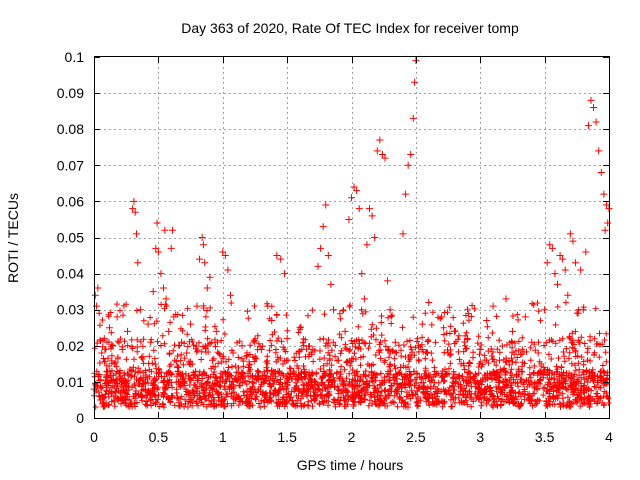  Describe the element at coordinates (13, 238) in the screenshot. I see `y-axis-label: ROTI / TECUs` at that location.